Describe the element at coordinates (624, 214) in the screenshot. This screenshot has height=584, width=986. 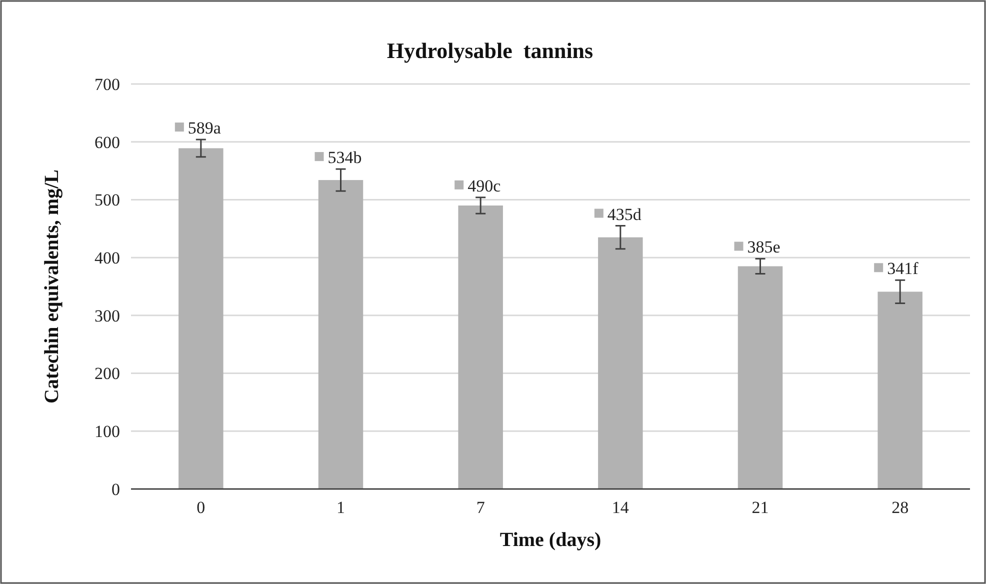
I see `data-label: 435d` at that location.